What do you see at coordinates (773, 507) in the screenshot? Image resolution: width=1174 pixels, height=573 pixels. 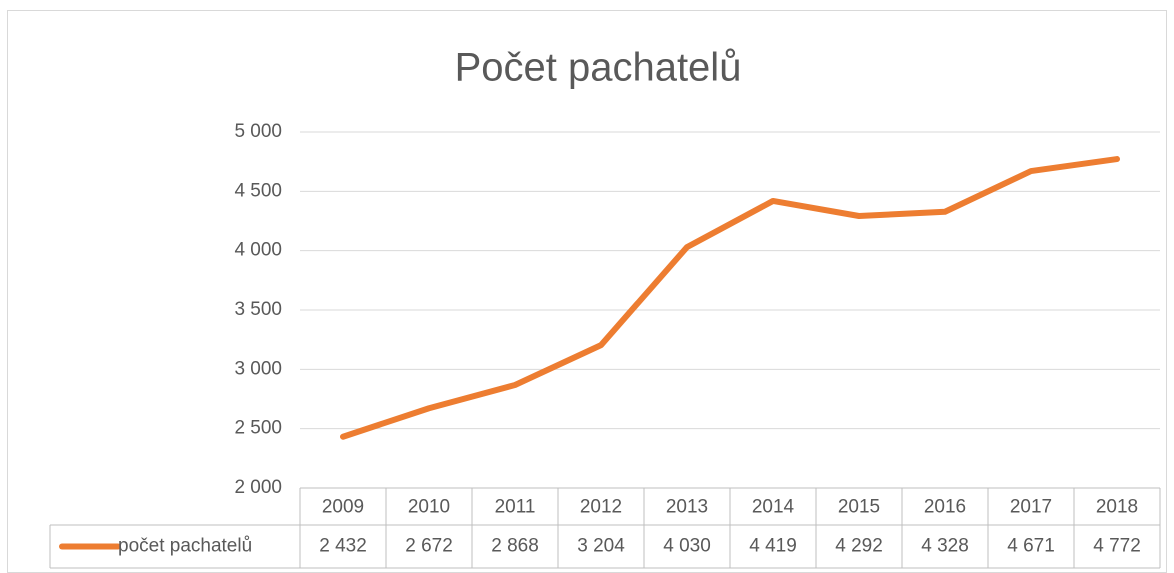 I see `x-tick-label: 2014` at bounding box center [773, 507].